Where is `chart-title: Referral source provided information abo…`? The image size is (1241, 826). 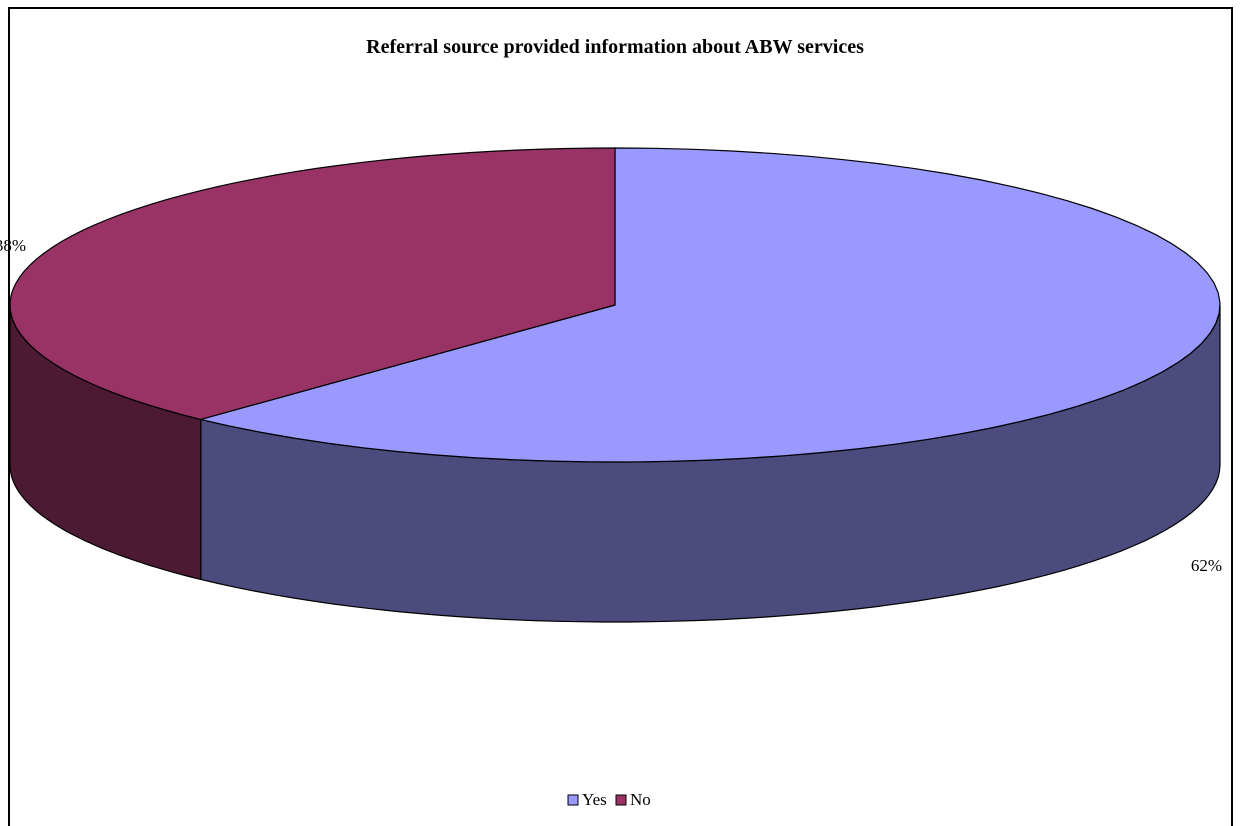 chart-title: Referral source provided information abo… is located at coordinates (615, 47).